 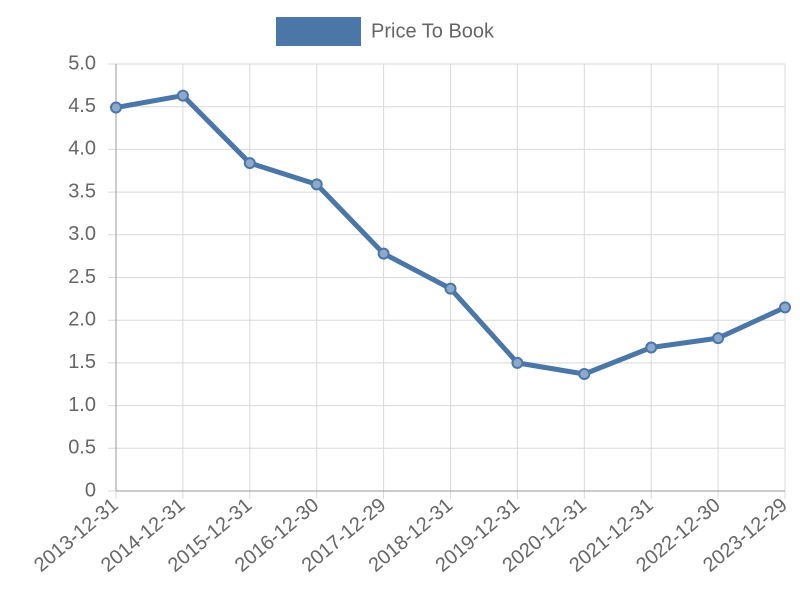 I want to click on y-tick-label: 5.0, so click(x=82, y=63).